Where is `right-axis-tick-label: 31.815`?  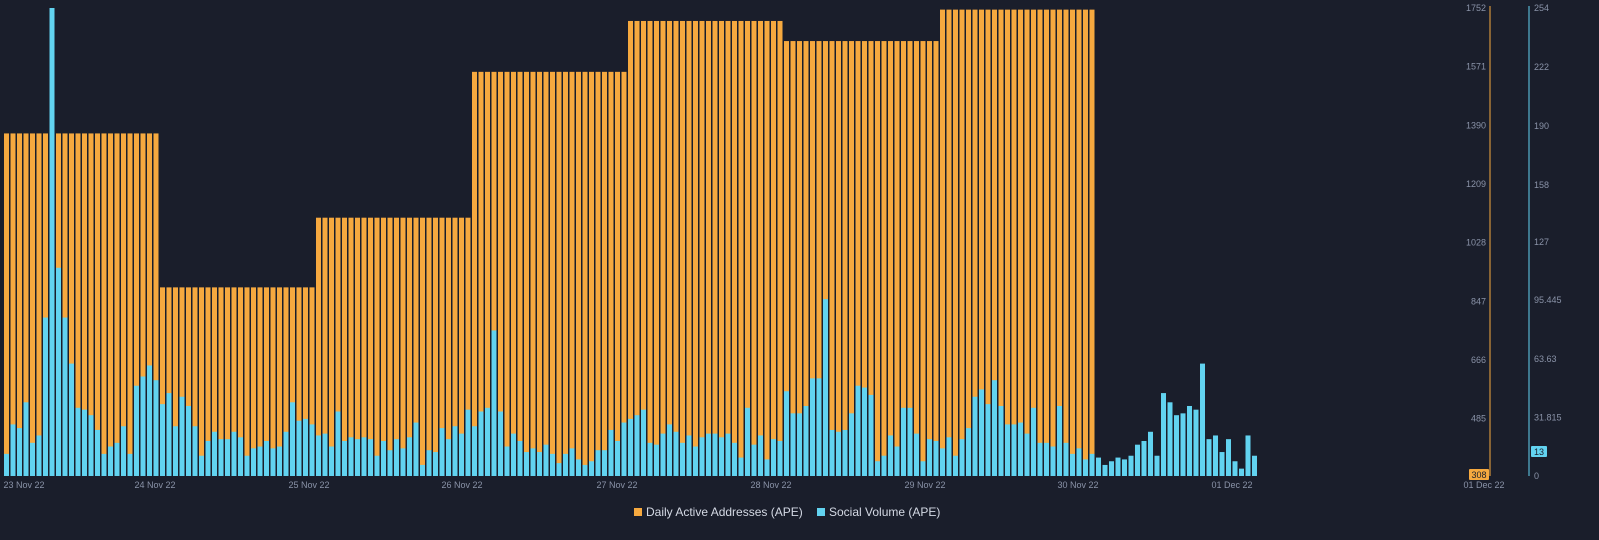
right-axis-tick-label: 31.815 is located at coordinates (1548, 417).